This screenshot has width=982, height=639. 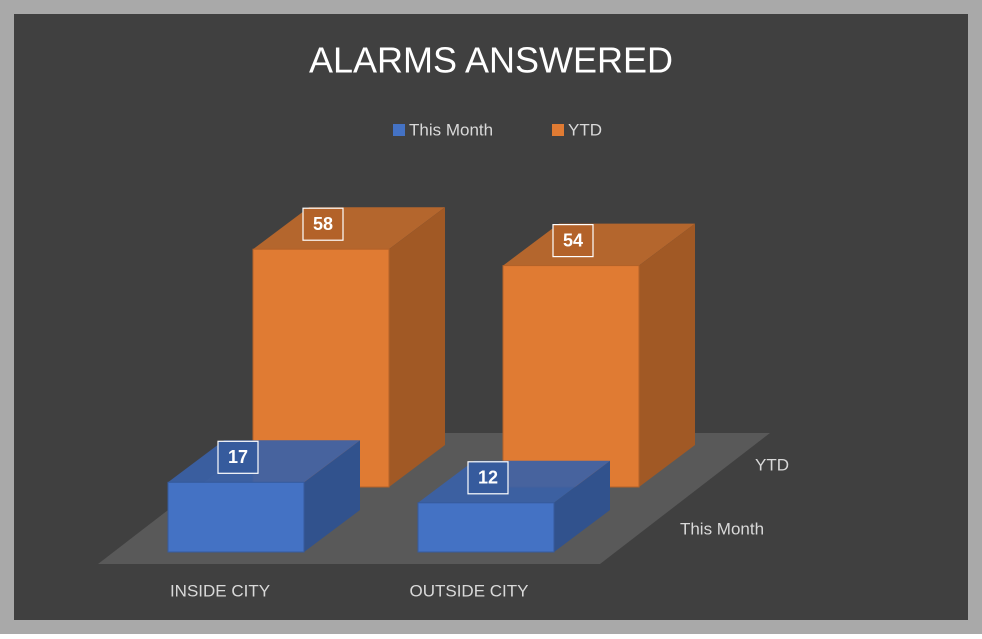 What do you see at coordinates (451, 129) in the screenshot?
I see `legend-label: This Month` at bounding box center [451, 129].